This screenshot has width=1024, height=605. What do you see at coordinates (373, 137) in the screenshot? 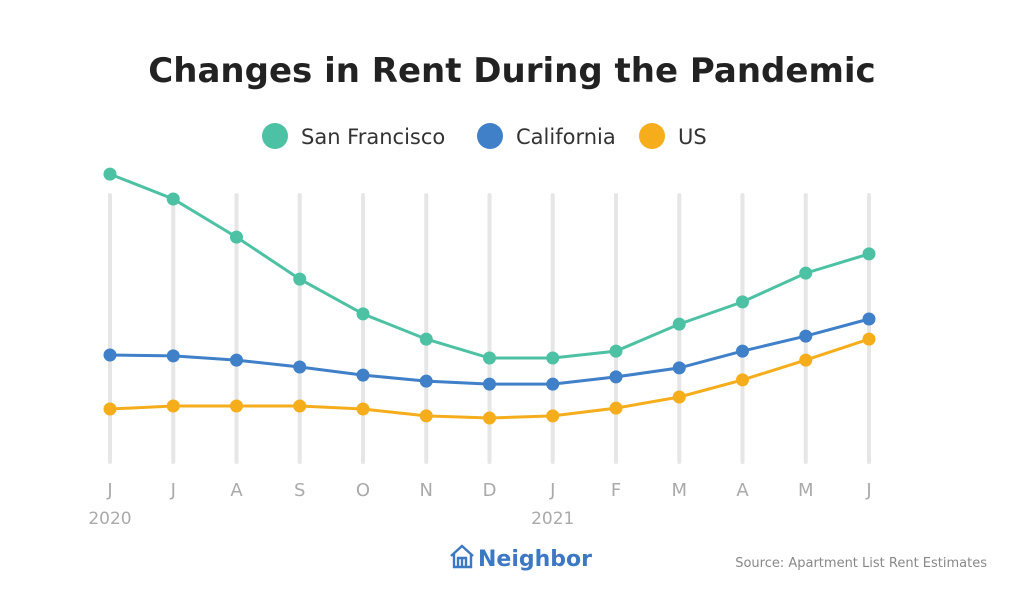
I see `legend-label: San Francisco` at bounding box center [373, 137].